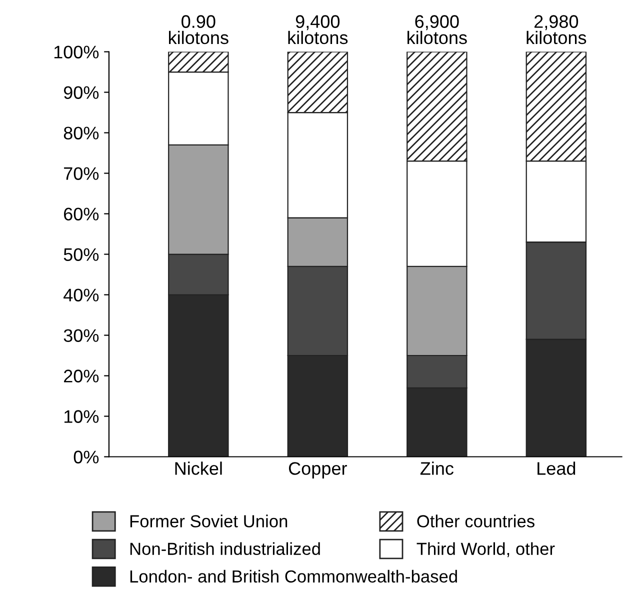 This screenshot has height=609, width=641. Describe the element at coordinates (81, 335) in the screenshot. I see `y-tick-label: 30%` at that location.